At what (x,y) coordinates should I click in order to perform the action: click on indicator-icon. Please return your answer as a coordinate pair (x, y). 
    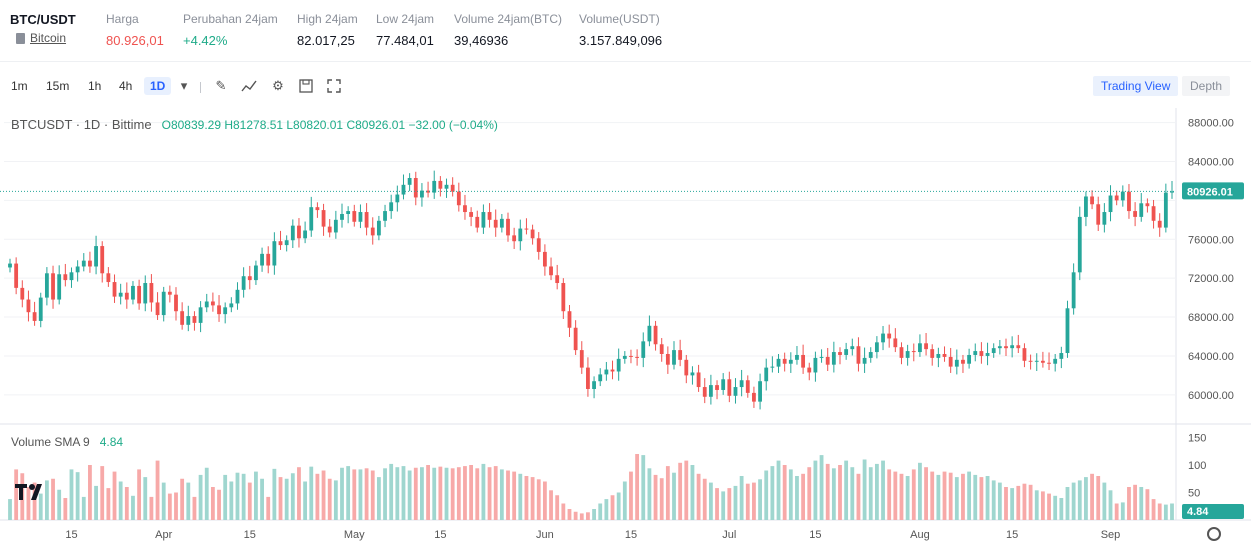
    Looking at the image, I should click on (249, 86).